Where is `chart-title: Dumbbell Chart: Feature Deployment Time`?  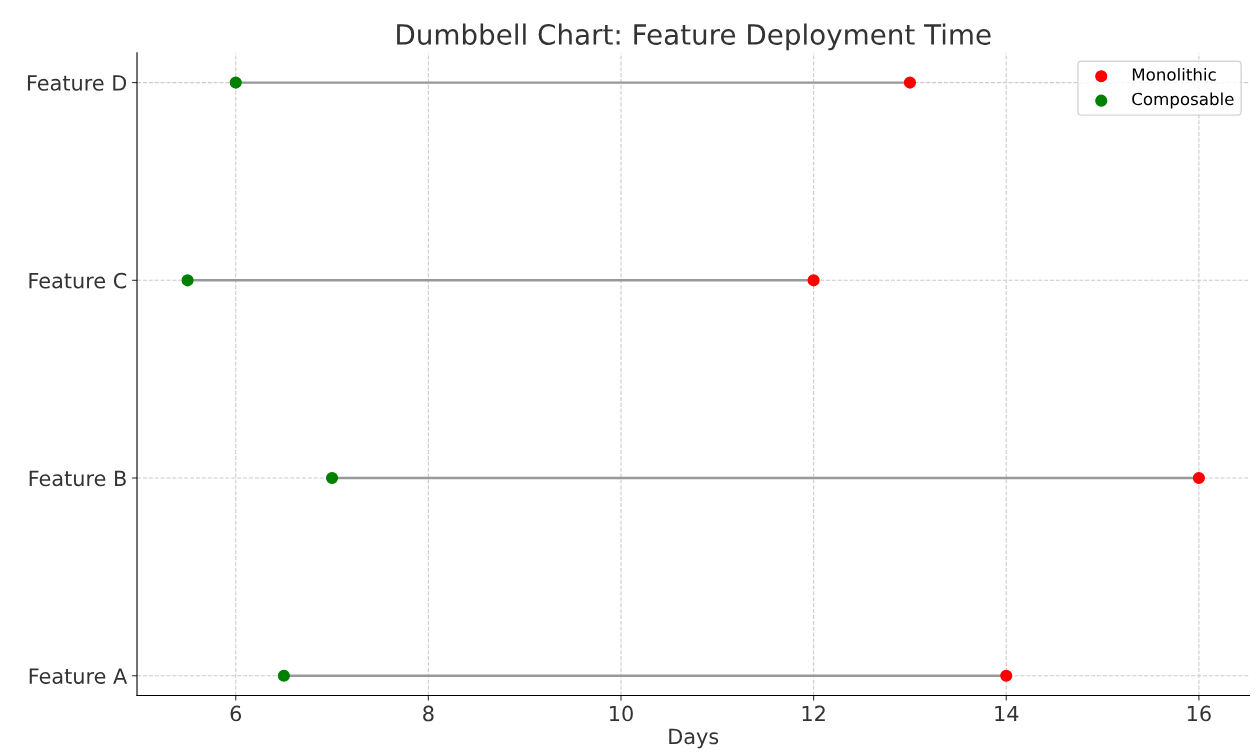
chart-title: Dumbbell Chart: Feature Deployment Time is located at coordinates (694, 37).